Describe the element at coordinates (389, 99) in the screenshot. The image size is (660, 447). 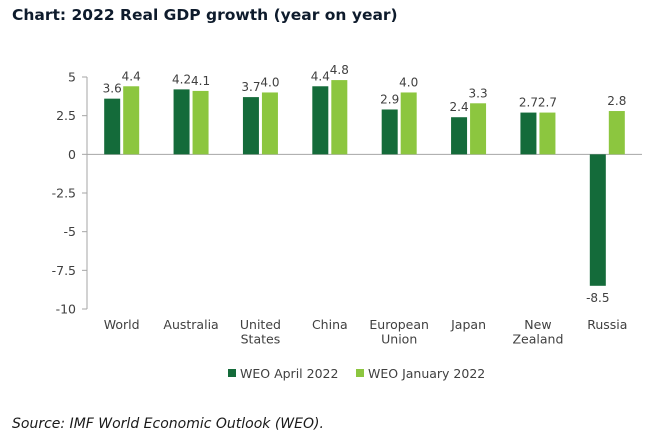
I see `data-label: 2.9` at that location.